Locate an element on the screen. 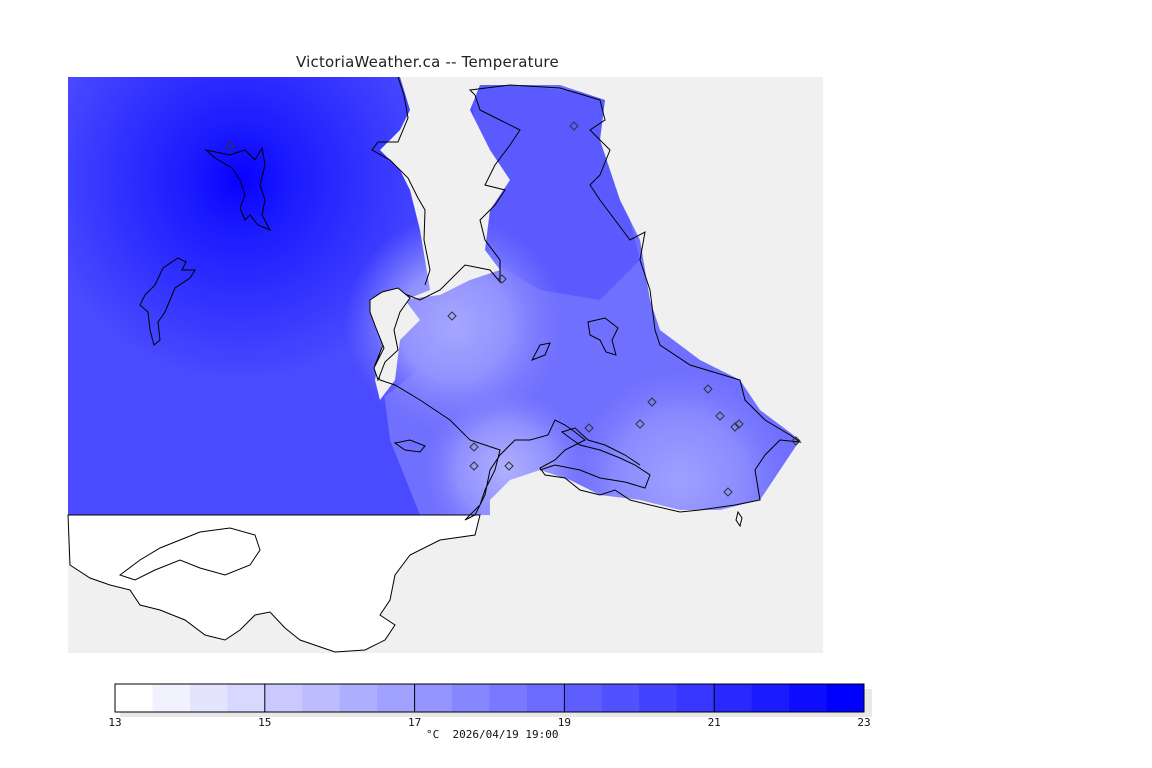 The width and height of the screenshot is (1152, 768). south-coast-islets is located at coordinates (739, 519).